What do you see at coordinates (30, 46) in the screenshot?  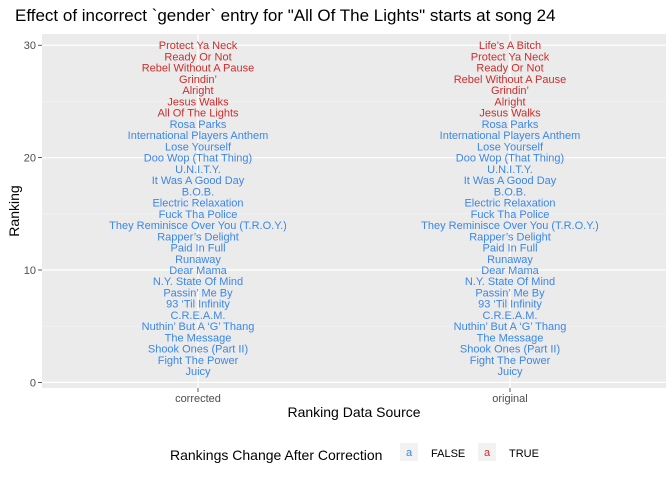 I see `y-tick-label: 30` at bounding box center [30, 46].